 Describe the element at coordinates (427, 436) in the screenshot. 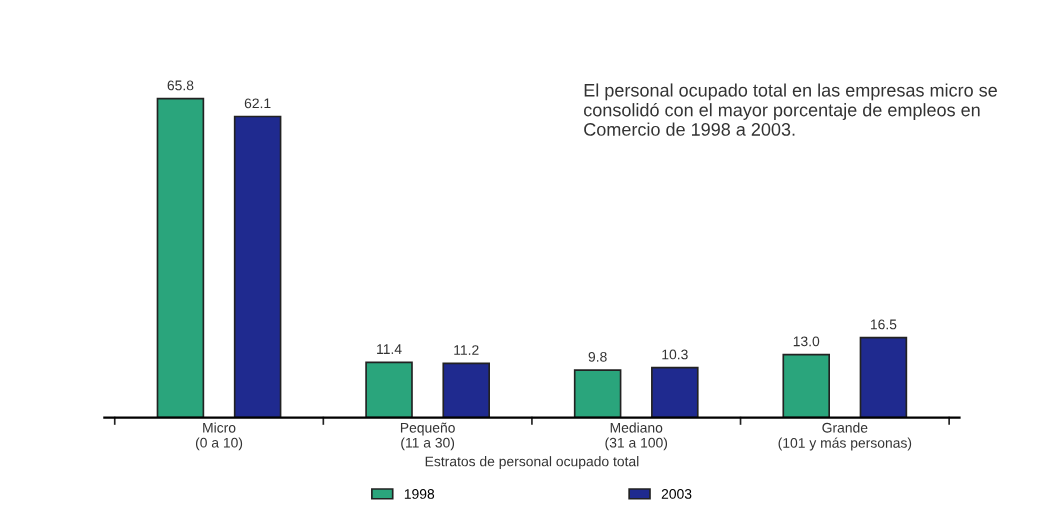

I see `x-tick-label: Pequeño (11 a 30)` at that location.